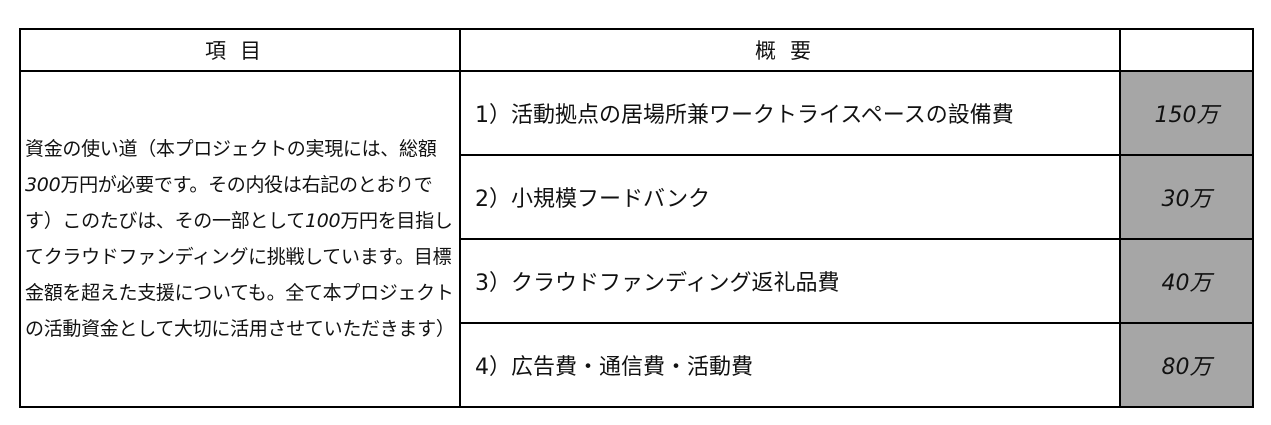  What do you see at coordinates (231, 149) in the screenshot?
I see `description-text: 資金の使い道（本プロジェクトの実現には、総額` at bounding box center [231, 149].